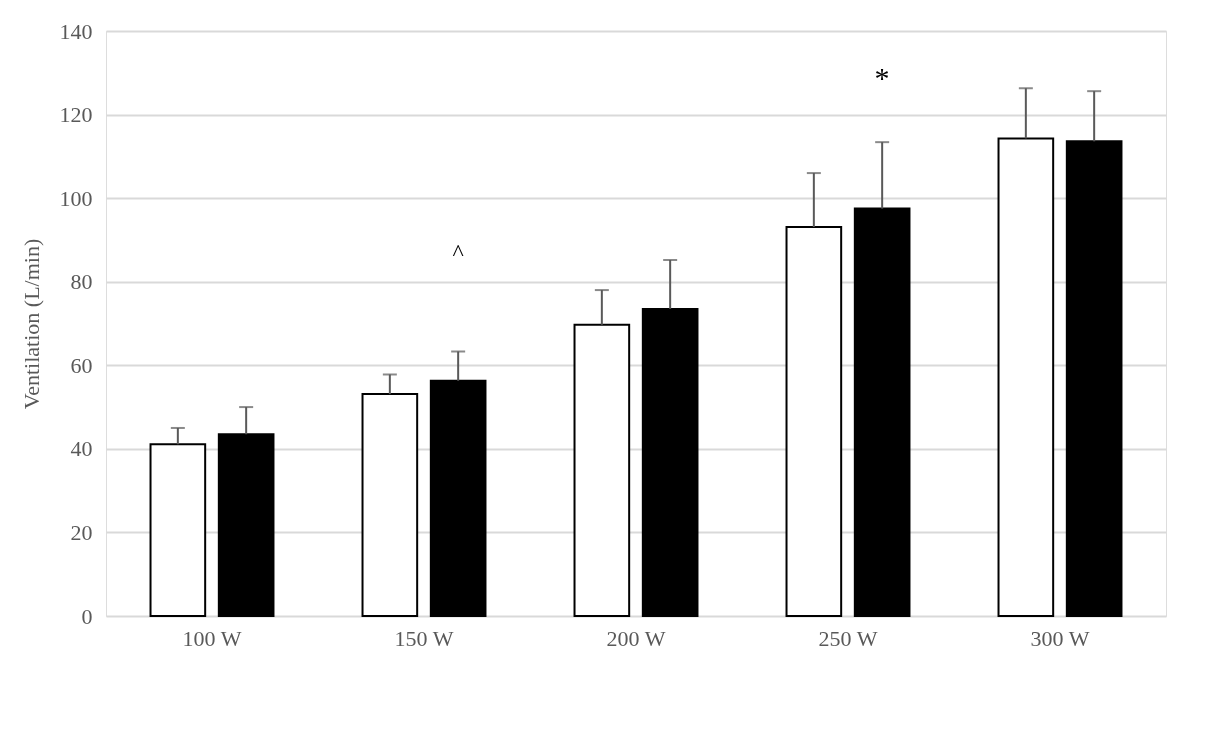 This screenshot has height=752, width=1217. What do you see at coordinates (31, 324) in the screenshot?
I see `y-axis-title: Ventilation (L/min)` at bounding box center [31, 324].